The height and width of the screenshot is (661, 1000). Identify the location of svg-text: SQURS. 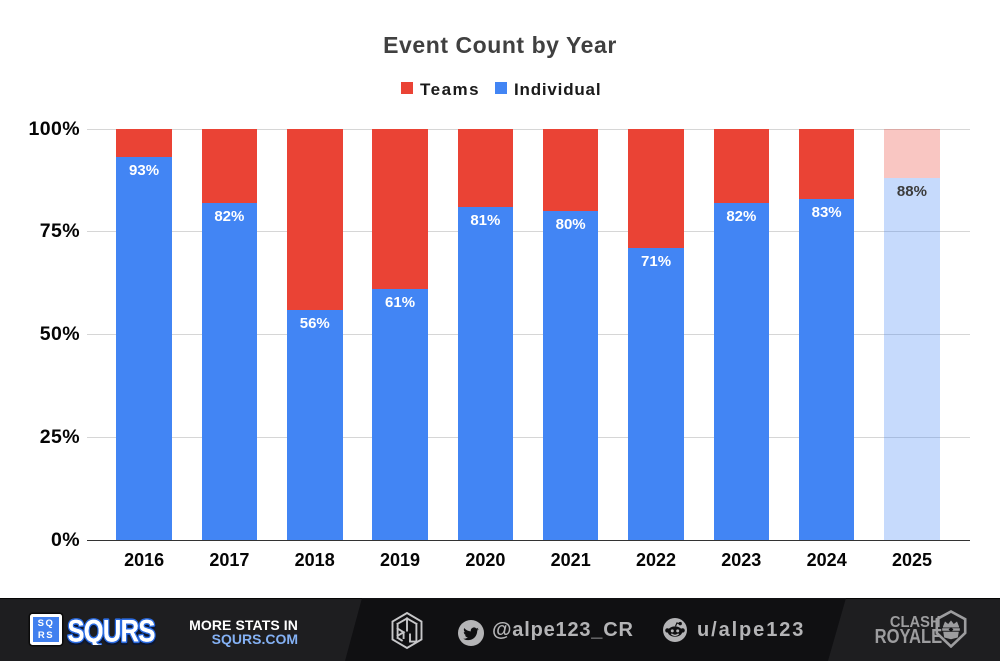
(111, 629).